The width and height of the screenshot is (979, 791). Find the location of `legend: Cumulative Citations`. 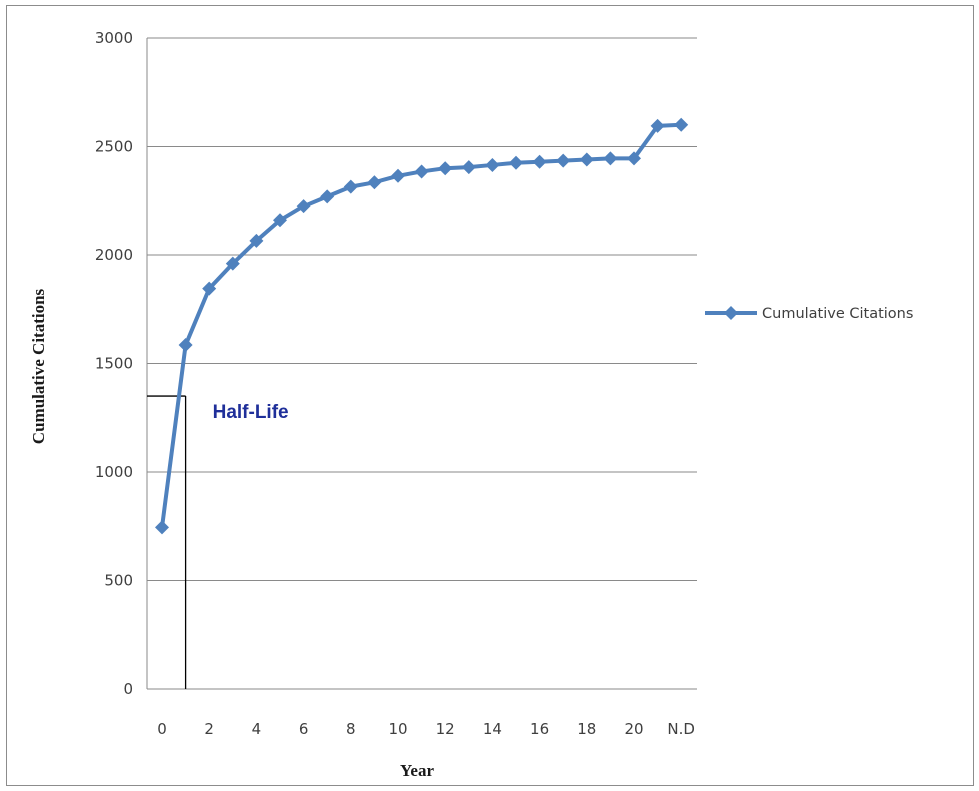

legend: Cumulative Citations is located at coordinates (809, 314).